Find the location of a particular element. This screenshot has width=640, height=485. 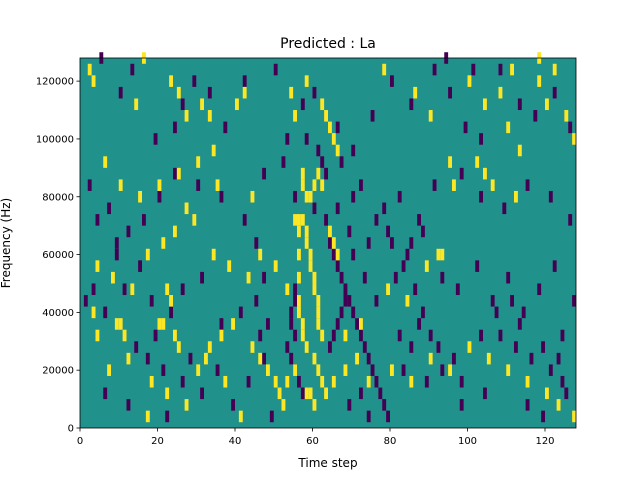

x-axis: 0 20 40 60 80 100 120 is located at coordinates (316, 437).